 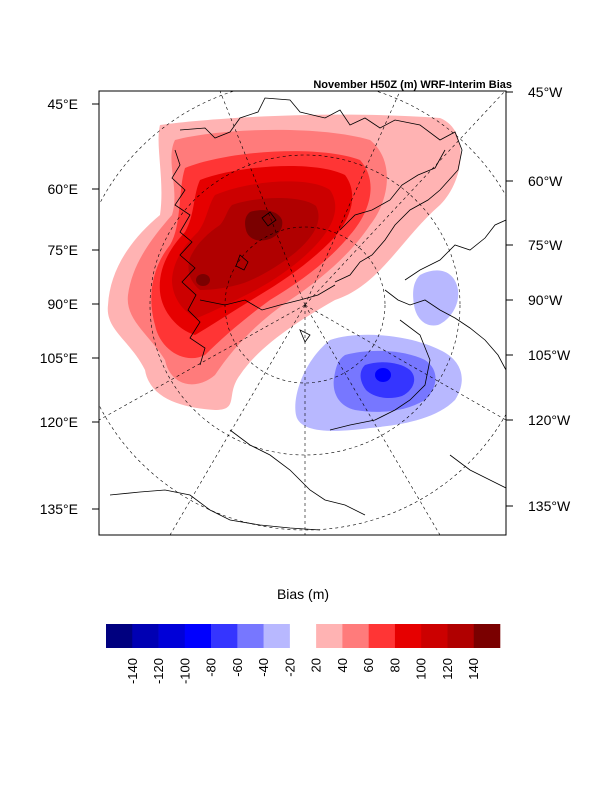 What do you see at coordinates (545, 245) in the screenshot?
I see `right-lat-label-3: 75°W` at bounding box center [545, 245].